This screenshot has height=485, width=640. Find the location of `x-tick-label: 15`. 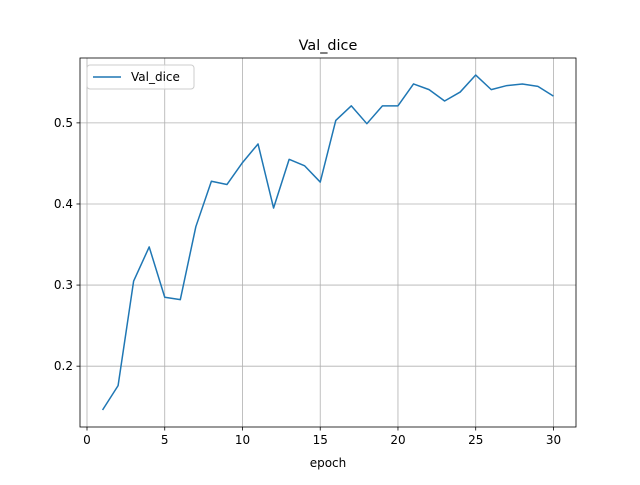

x-tick-label: 15 is located at coordinates (320, 440).